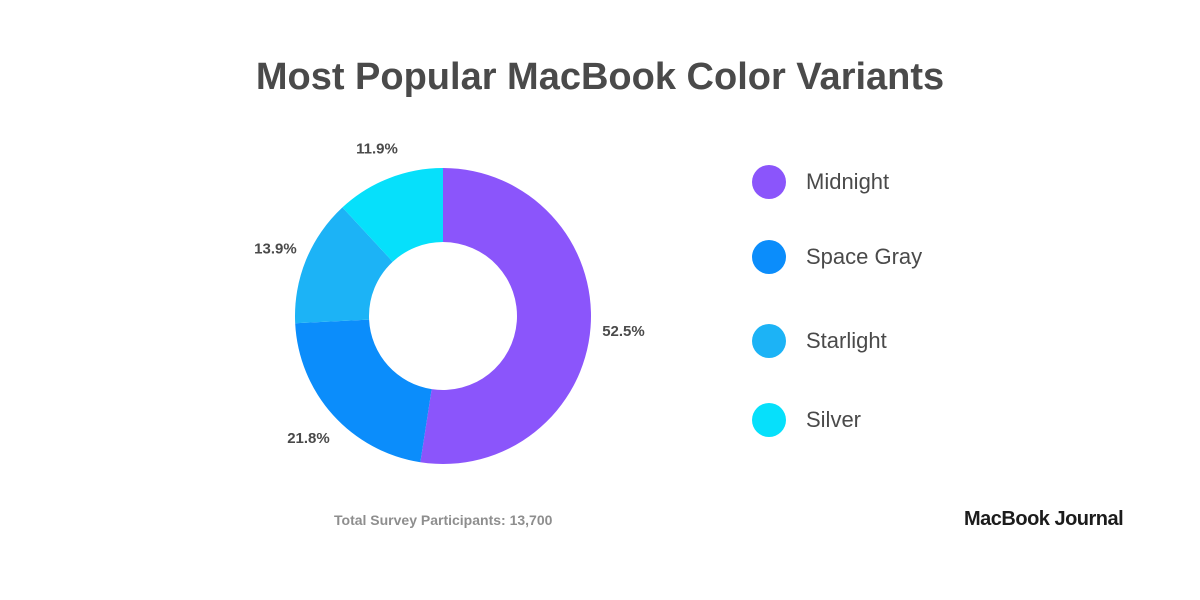  I want to click on legend-item-silver: Silver, so click(806, 420).